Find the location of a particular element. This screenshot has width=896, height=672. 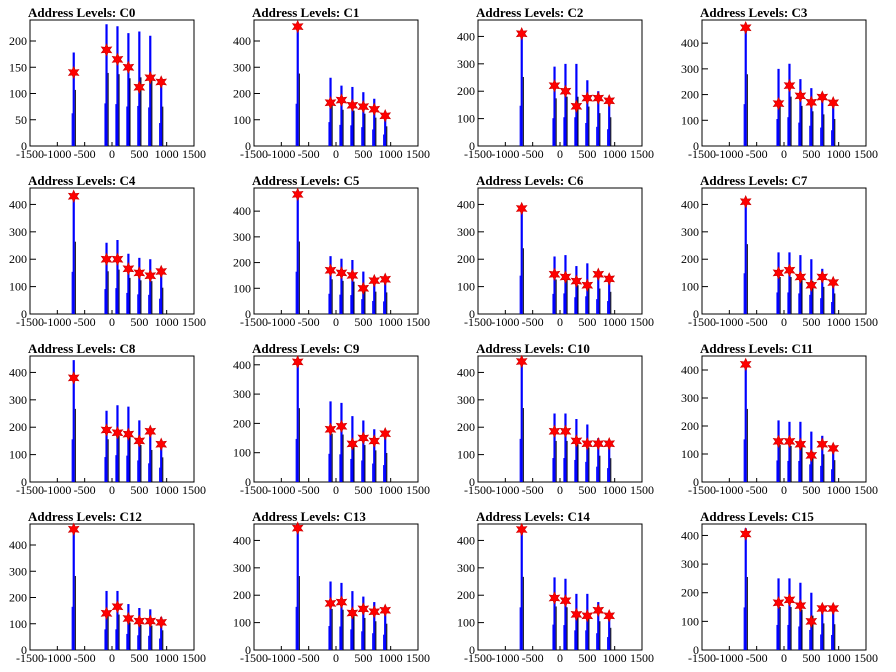

panel-title: Address Levels: C3 is located at coordinates (754, 12).